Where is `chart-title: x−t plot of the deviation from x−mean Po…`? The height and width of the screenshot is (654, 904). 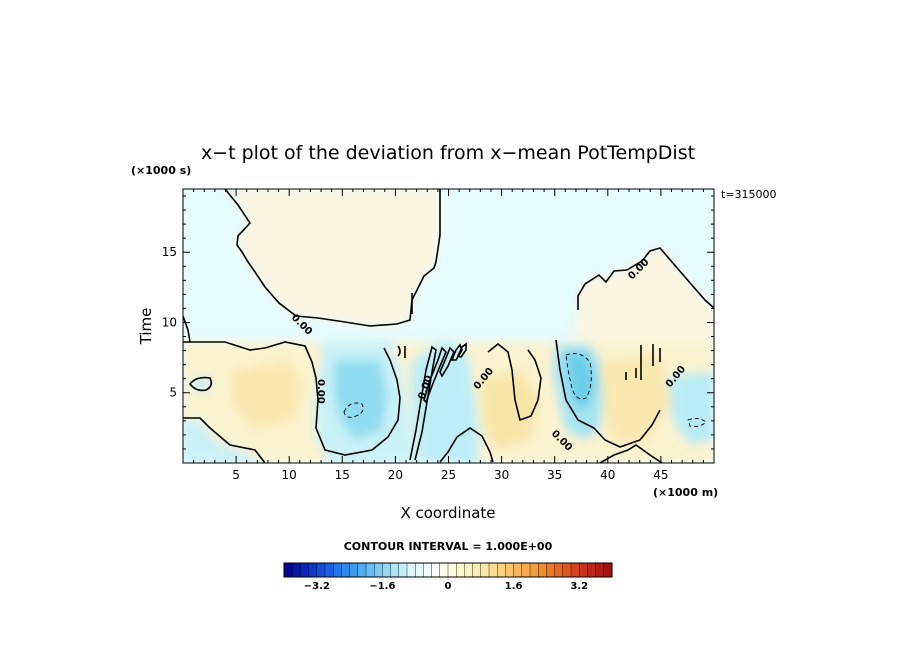
chart-title: x−t plot of the deviation from x−mean Po… is located at coordinates (448, 153).